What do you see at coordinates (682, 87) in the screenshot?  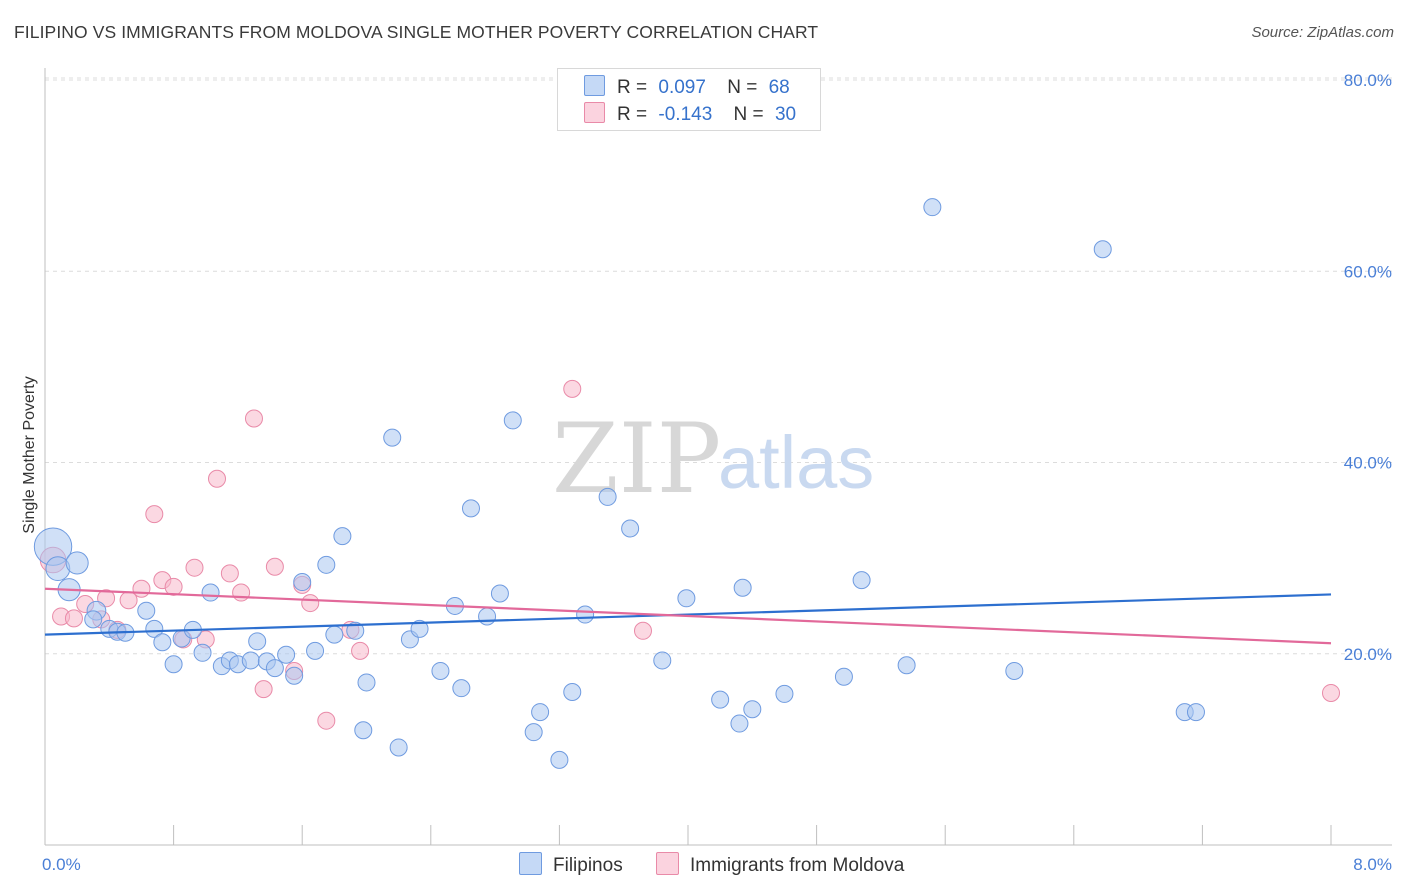 I see `legend-r-value: 0.097` at bounding box center [682, 87].